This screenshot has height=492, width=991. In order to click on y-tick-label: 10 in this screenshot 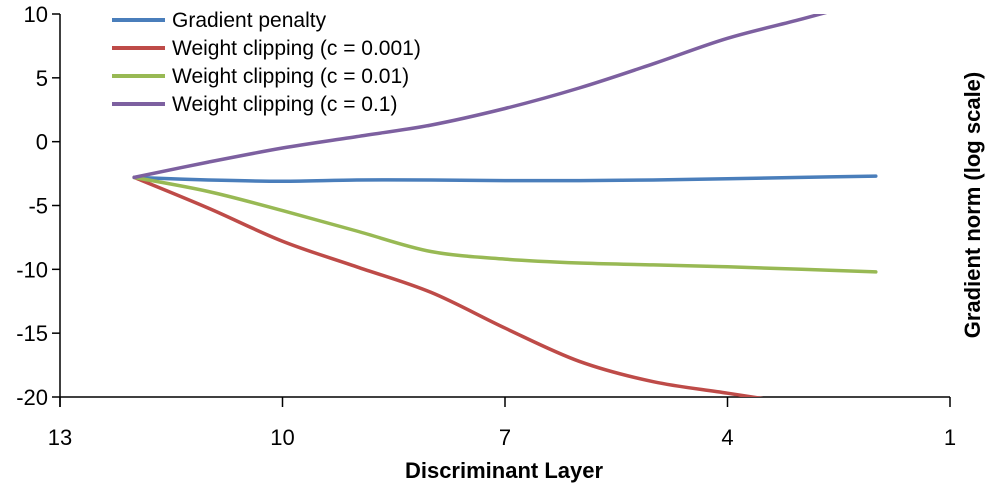, I will do `click(36, 14)`.